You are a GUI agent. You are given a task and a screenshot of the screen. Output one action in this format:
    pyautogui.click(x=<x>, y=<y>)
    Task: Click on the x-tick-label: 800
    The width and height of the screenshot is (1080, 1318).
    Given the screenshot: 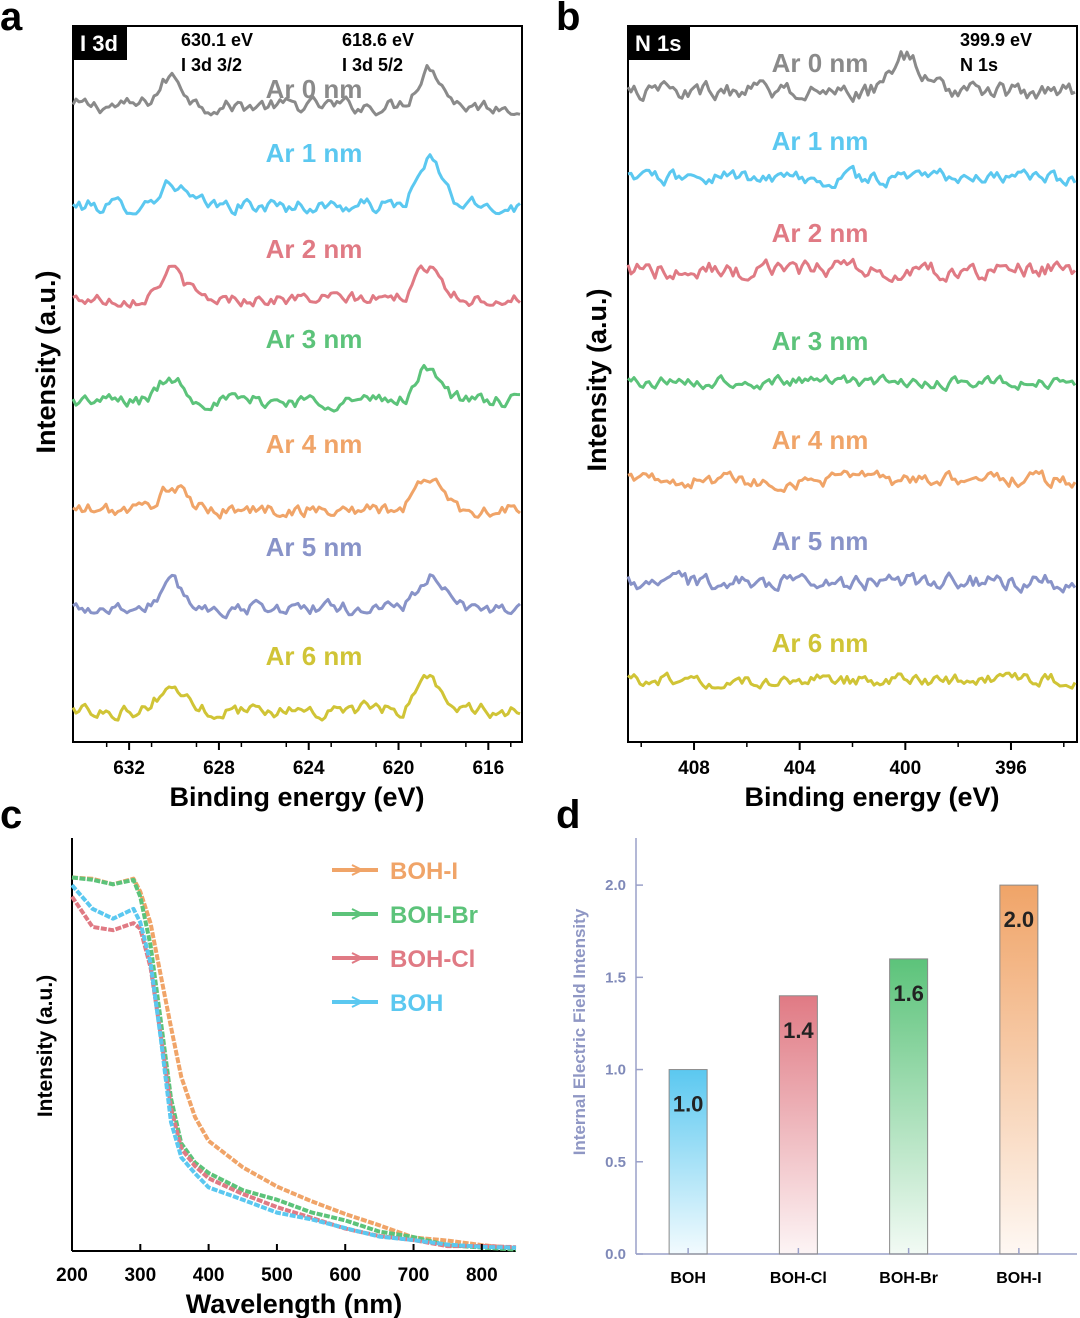 What is the action you would take?
    pyautogui.click(x=482, y=1275)
    